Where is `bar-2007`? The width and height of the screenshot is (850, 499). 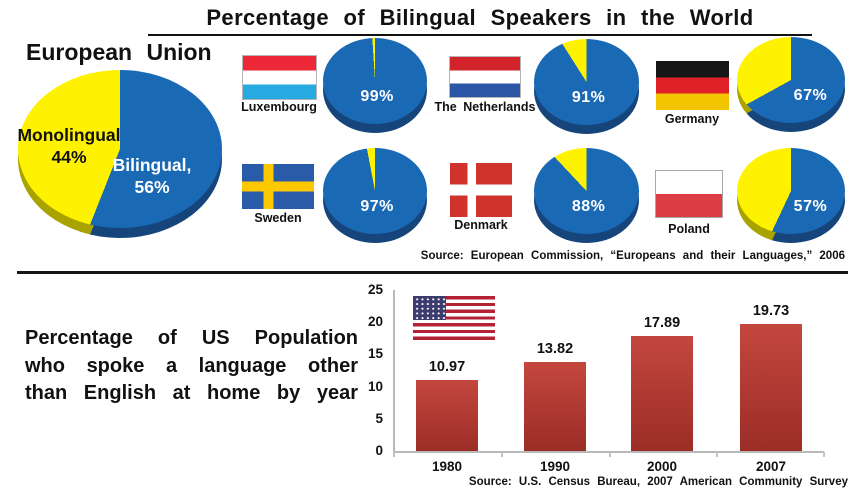 bar-2007 is located at coordinates (771, 387).